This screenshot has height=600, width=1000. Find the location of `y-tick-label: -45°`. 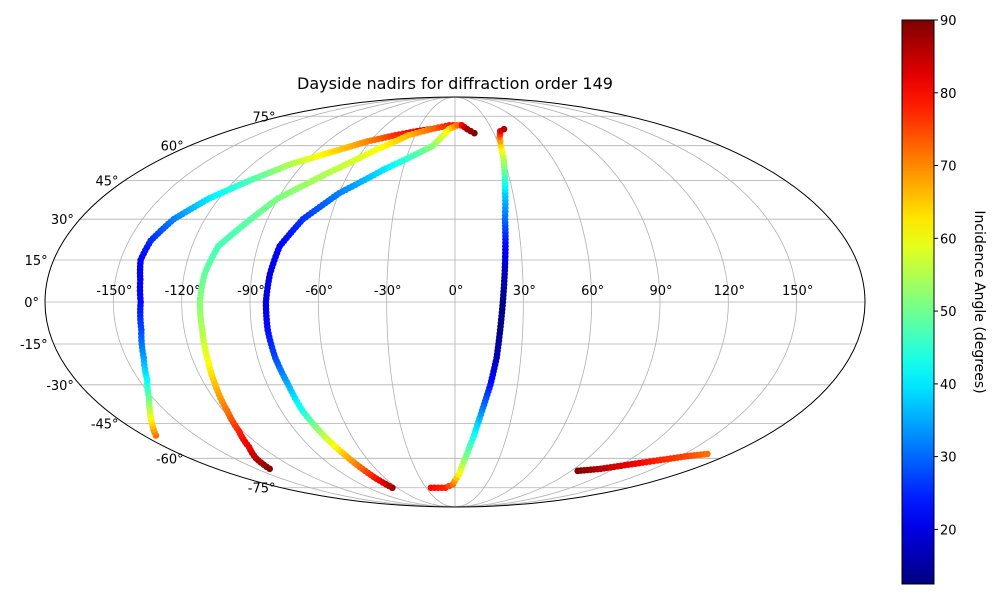

y-tick-label: -45° is located at coordinates (105, 424).